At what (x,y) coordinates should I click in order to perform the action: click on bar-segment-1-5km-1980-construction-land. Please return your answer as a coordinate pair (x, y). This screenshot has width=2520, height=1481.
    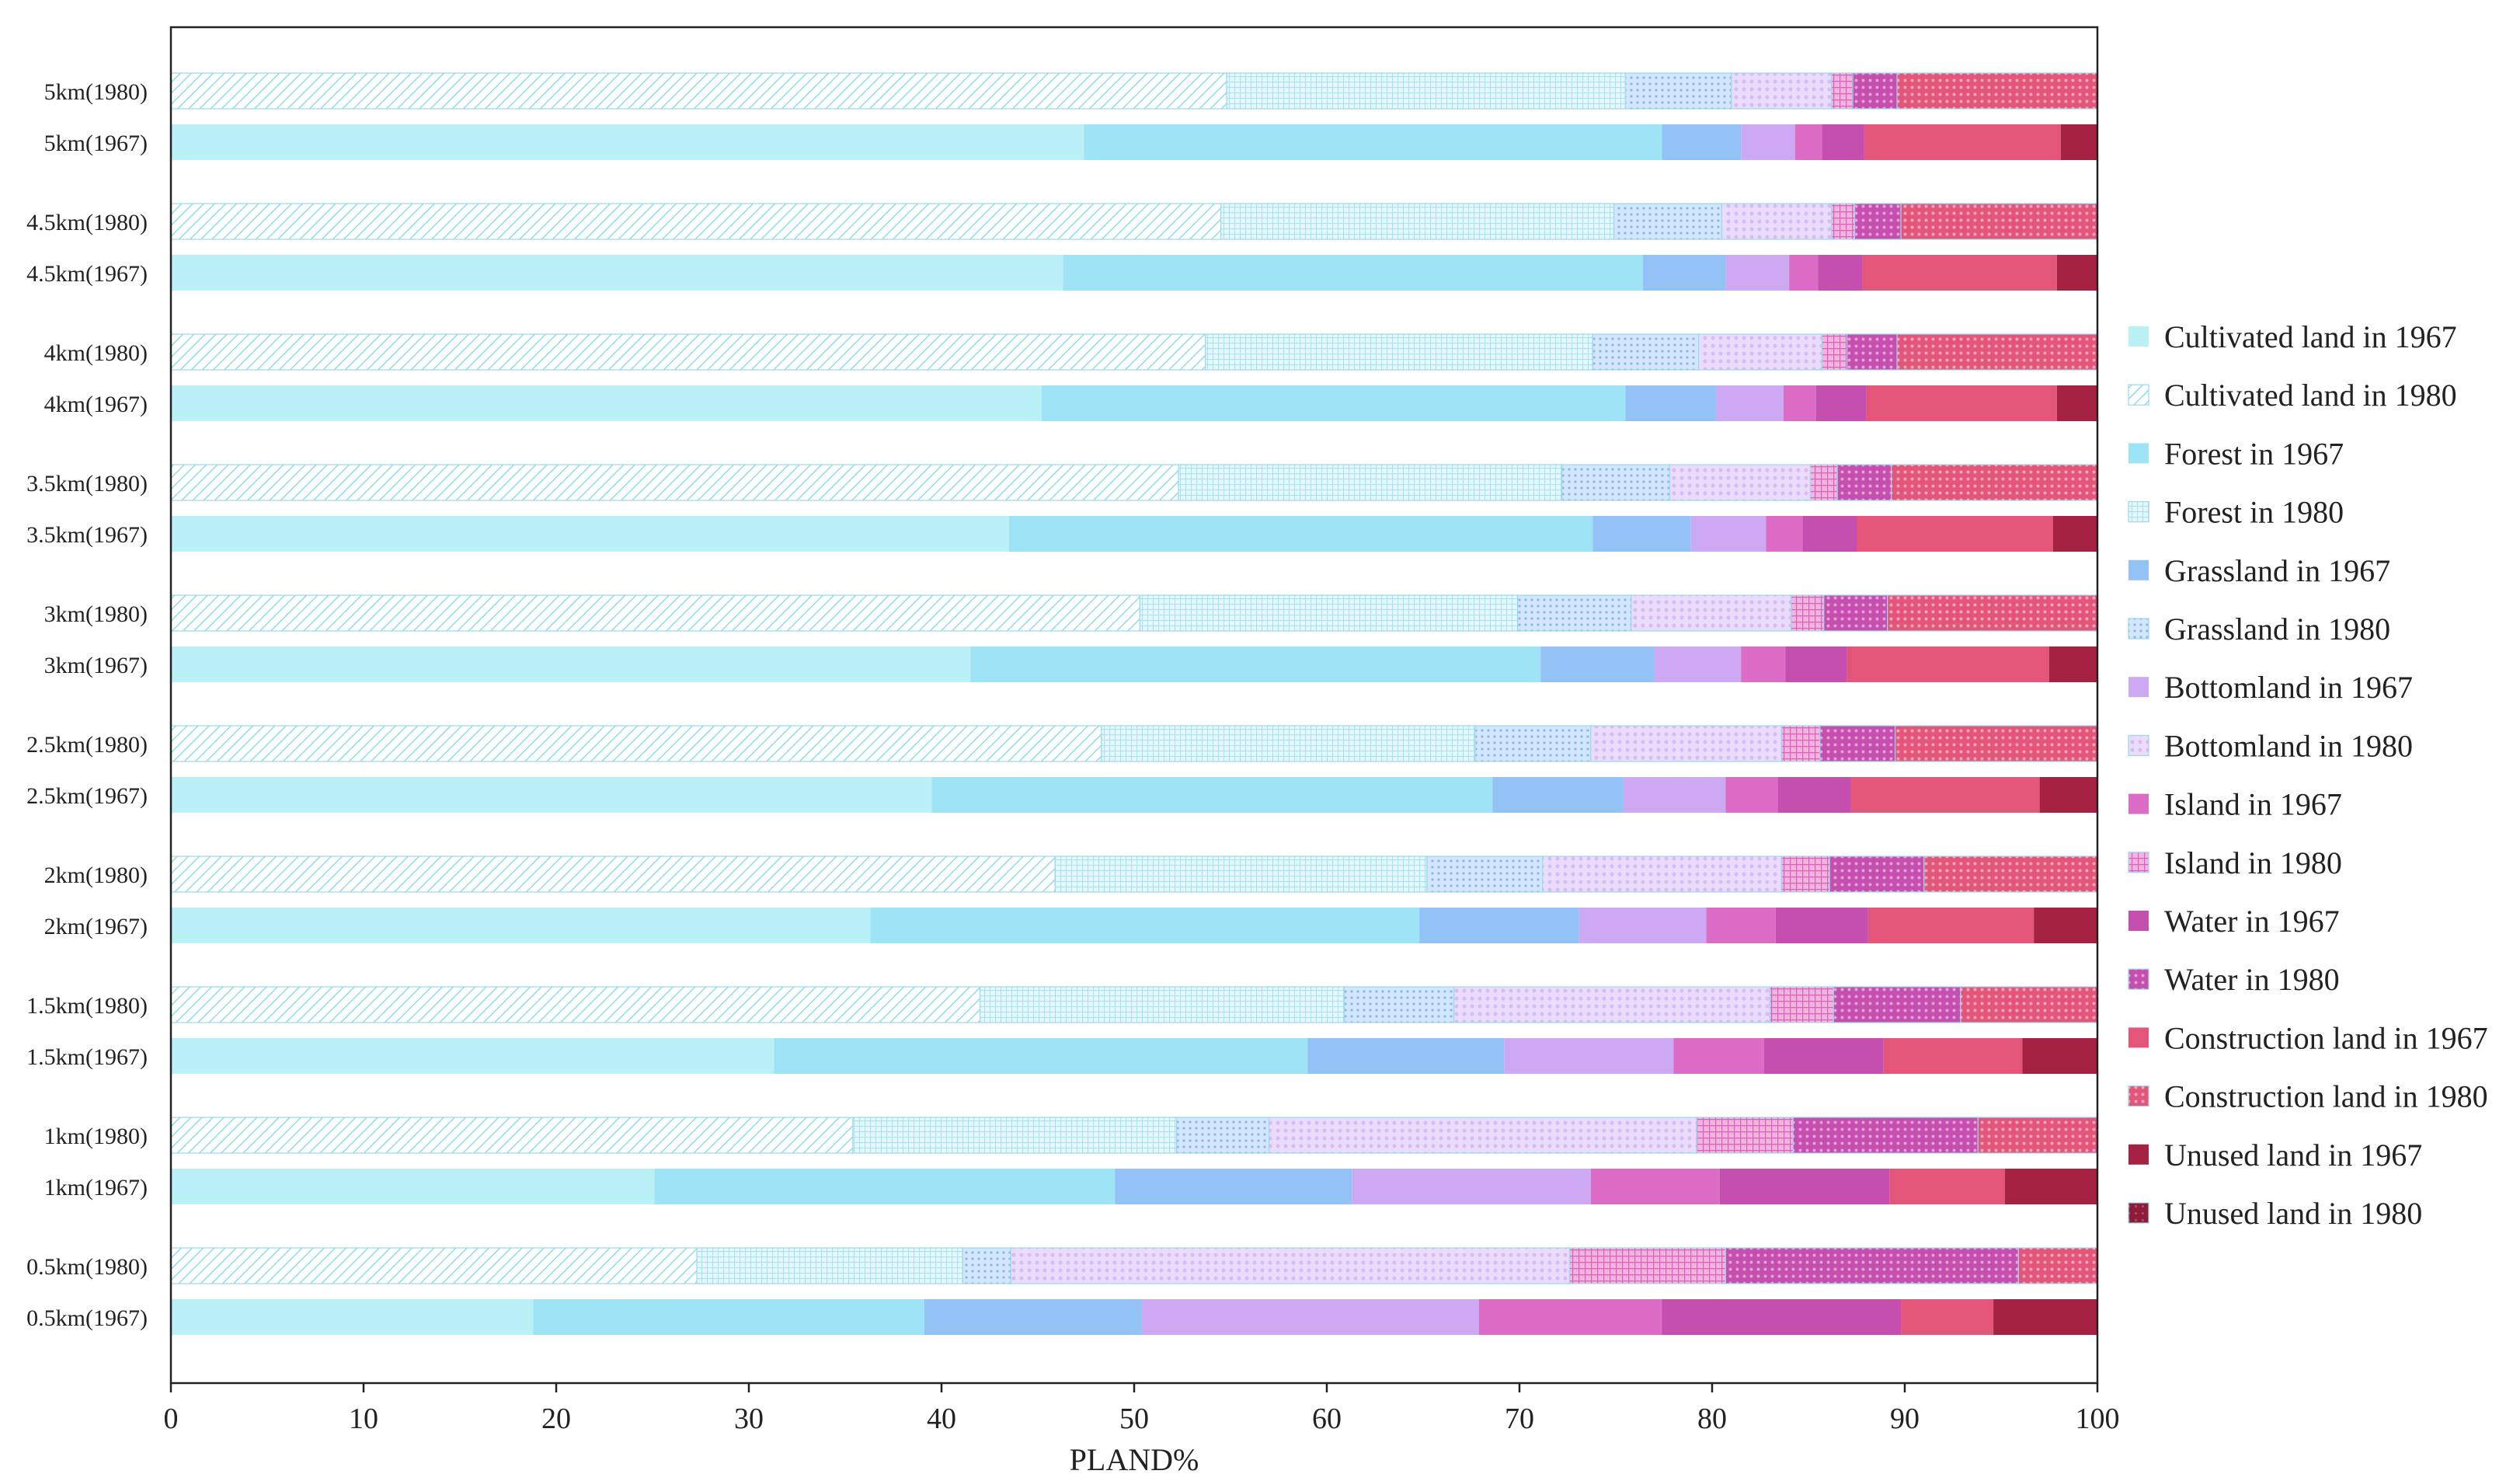
    Looking at the image, I should click on (2029, 1004).